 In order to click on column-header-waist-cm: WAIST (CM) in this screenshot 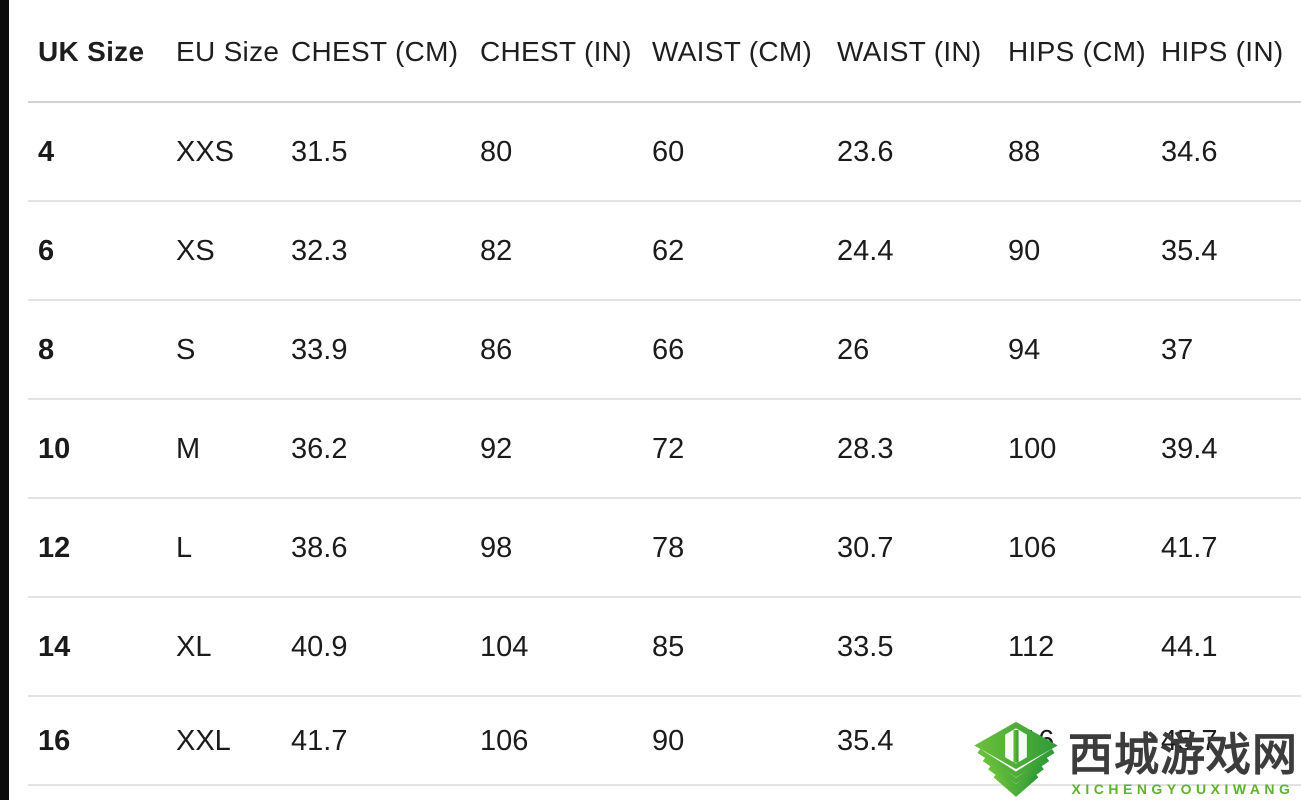, I will do `click(732, 51)`.